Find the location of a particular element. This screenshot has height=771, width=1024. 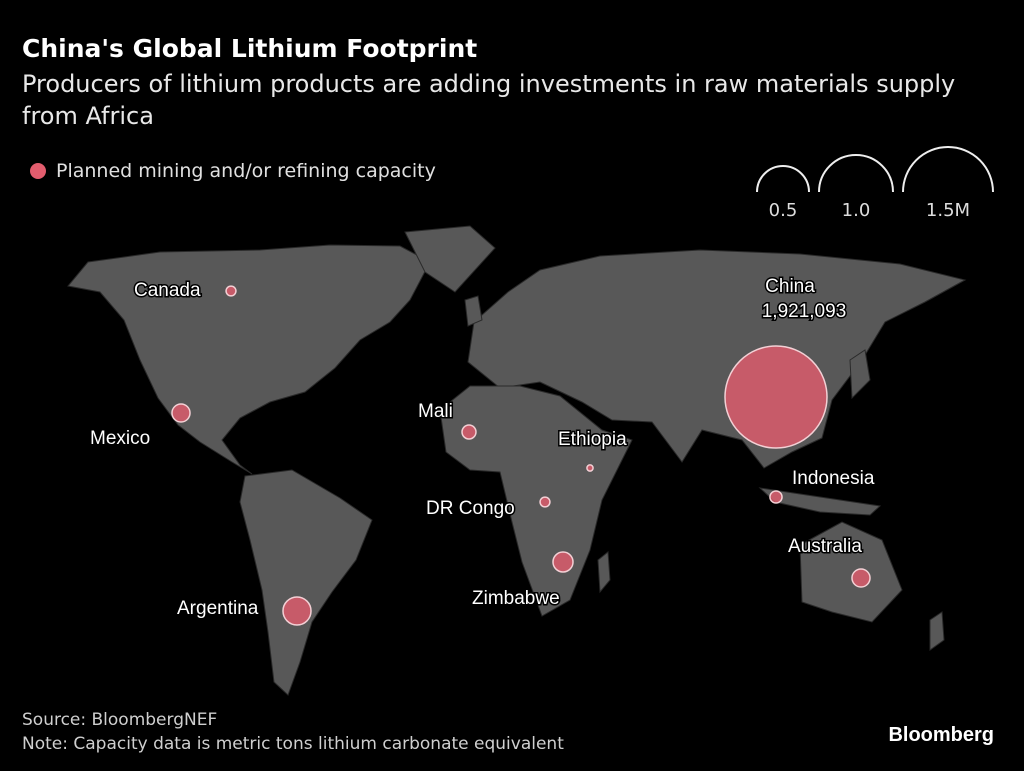

madagascar is located at coordinates (604, 572).